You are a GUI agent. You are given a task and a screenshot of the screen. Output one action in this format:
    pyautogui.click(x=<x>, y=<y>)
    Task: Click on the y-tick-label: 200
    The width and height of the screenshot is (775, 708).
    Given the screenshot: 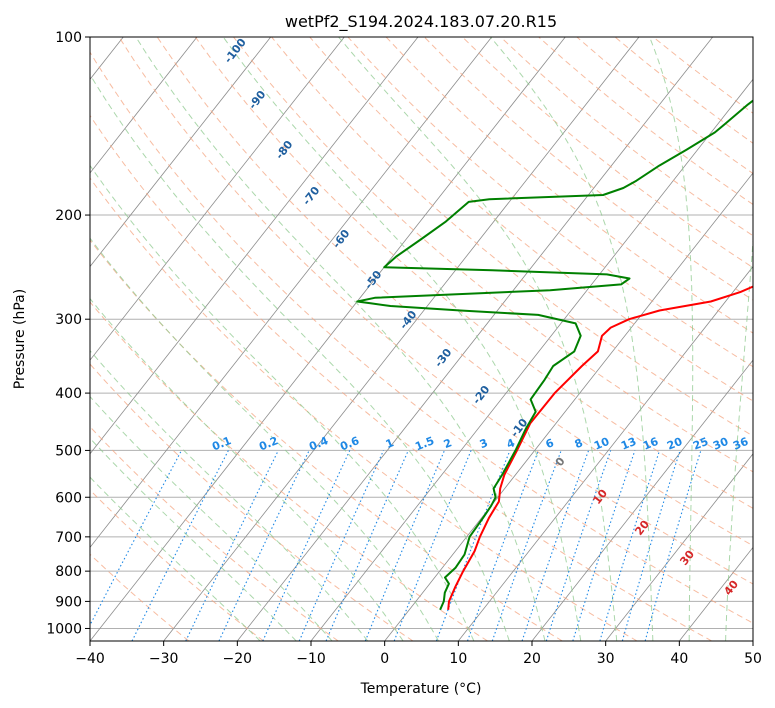 What is the action you would take?
    pyautogui.click(x=68, y=216)
    